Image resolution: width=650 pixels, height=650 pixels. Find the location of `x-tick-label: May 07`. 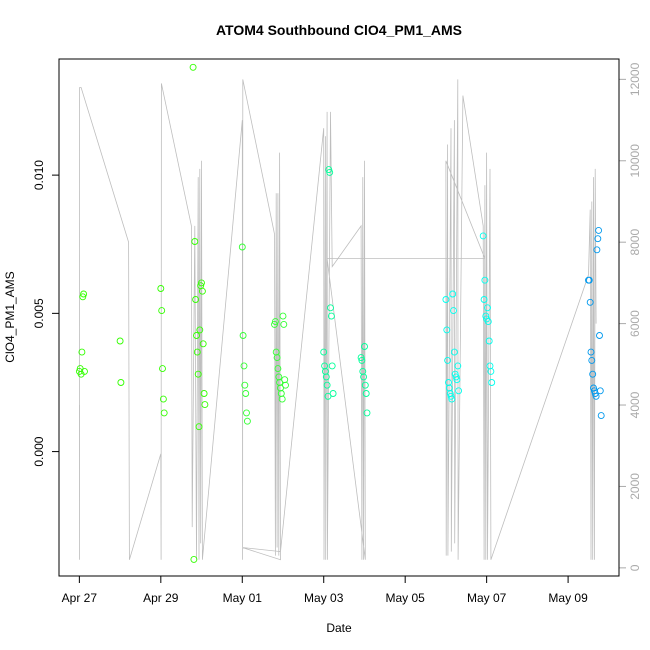

x-tick-label: May 07 is located at coordinates (487, 598).